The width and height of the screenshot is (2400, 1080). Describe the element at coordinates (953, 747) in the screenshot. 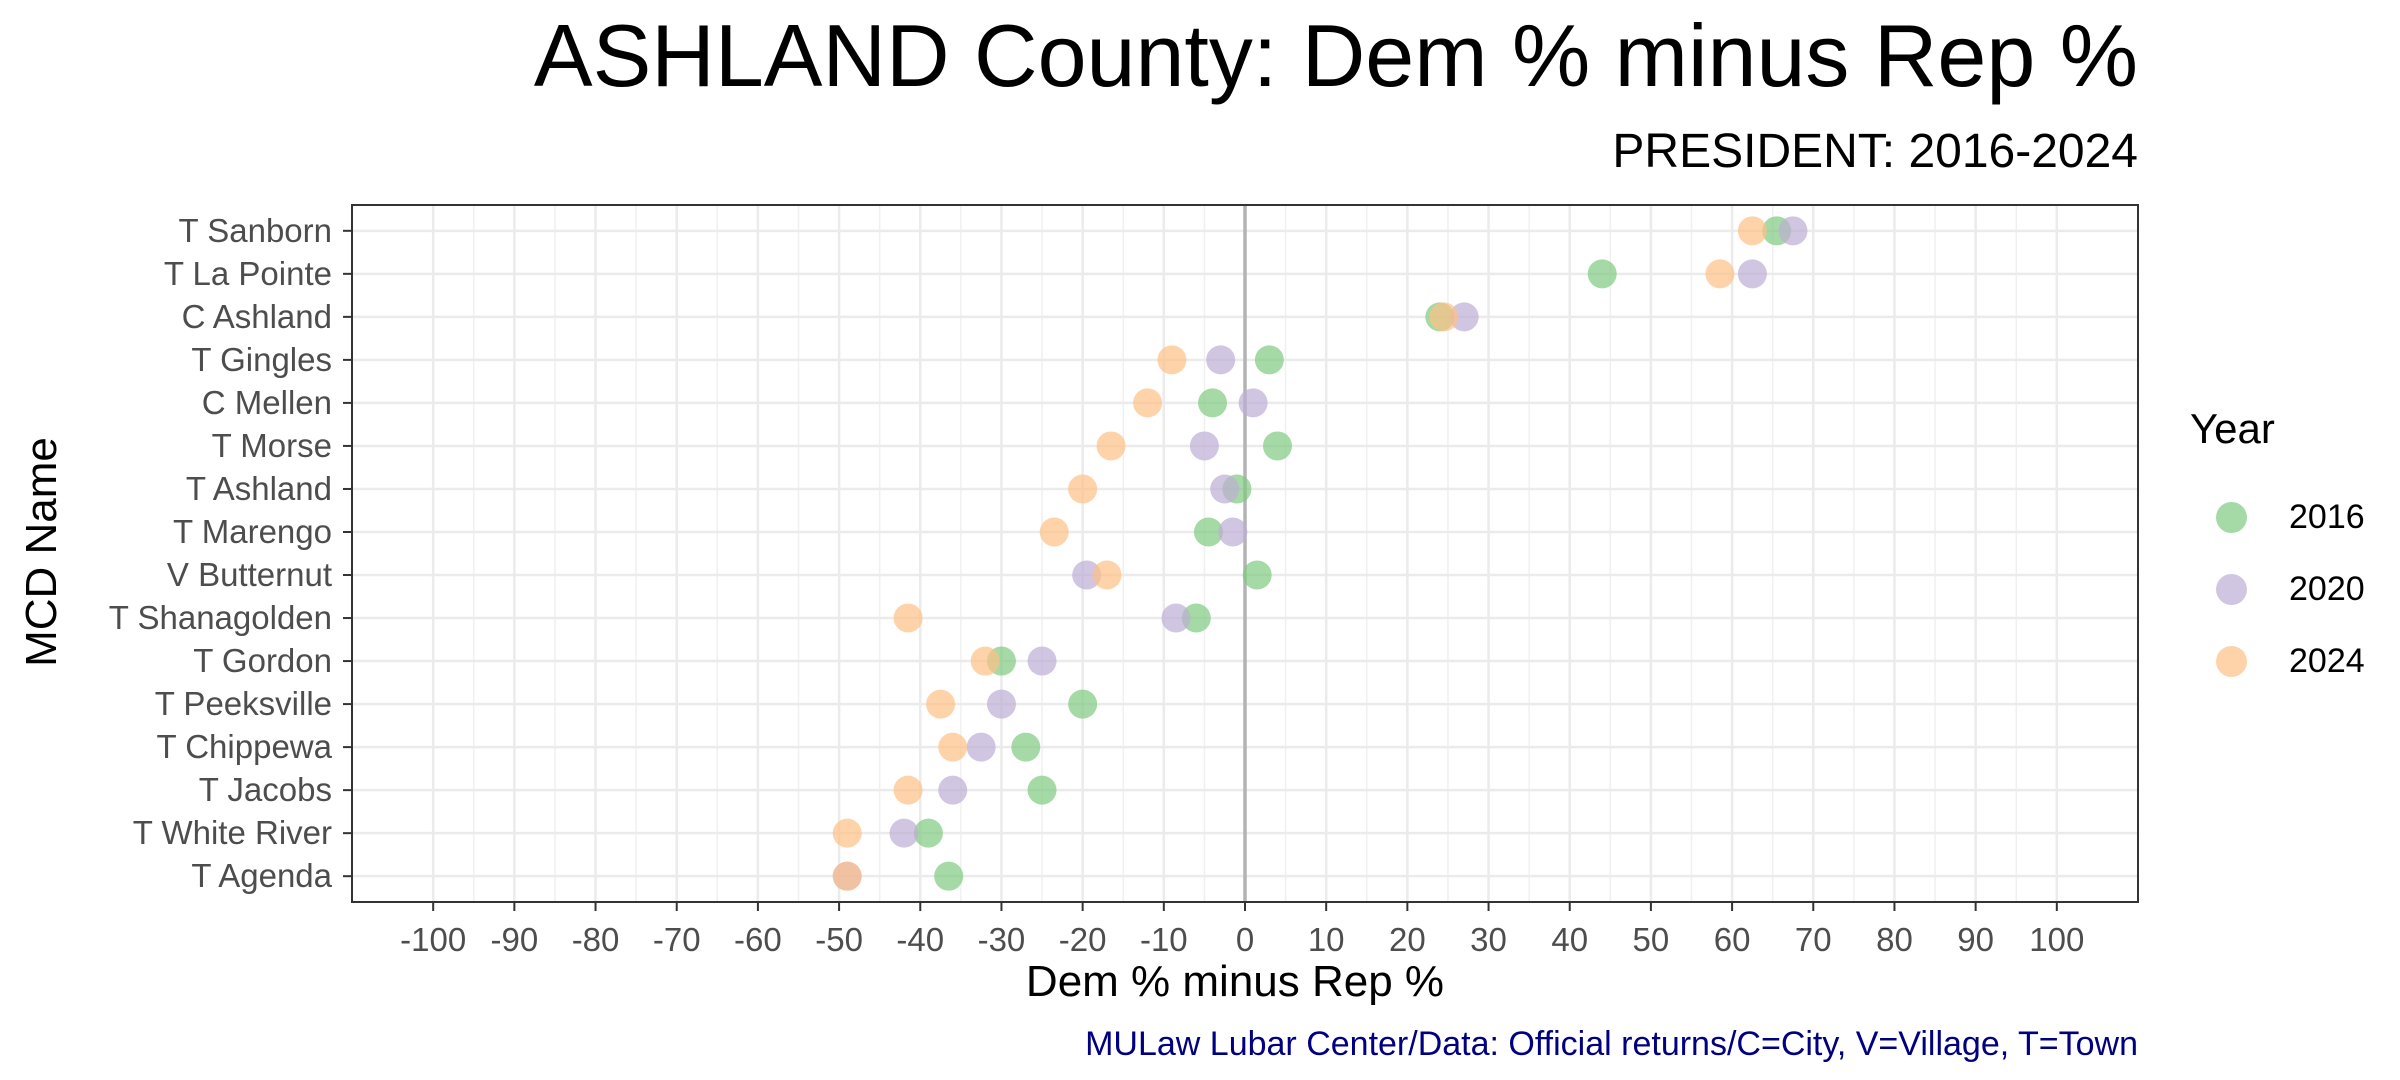

I see `point-2024-t-chippewa` at that location.